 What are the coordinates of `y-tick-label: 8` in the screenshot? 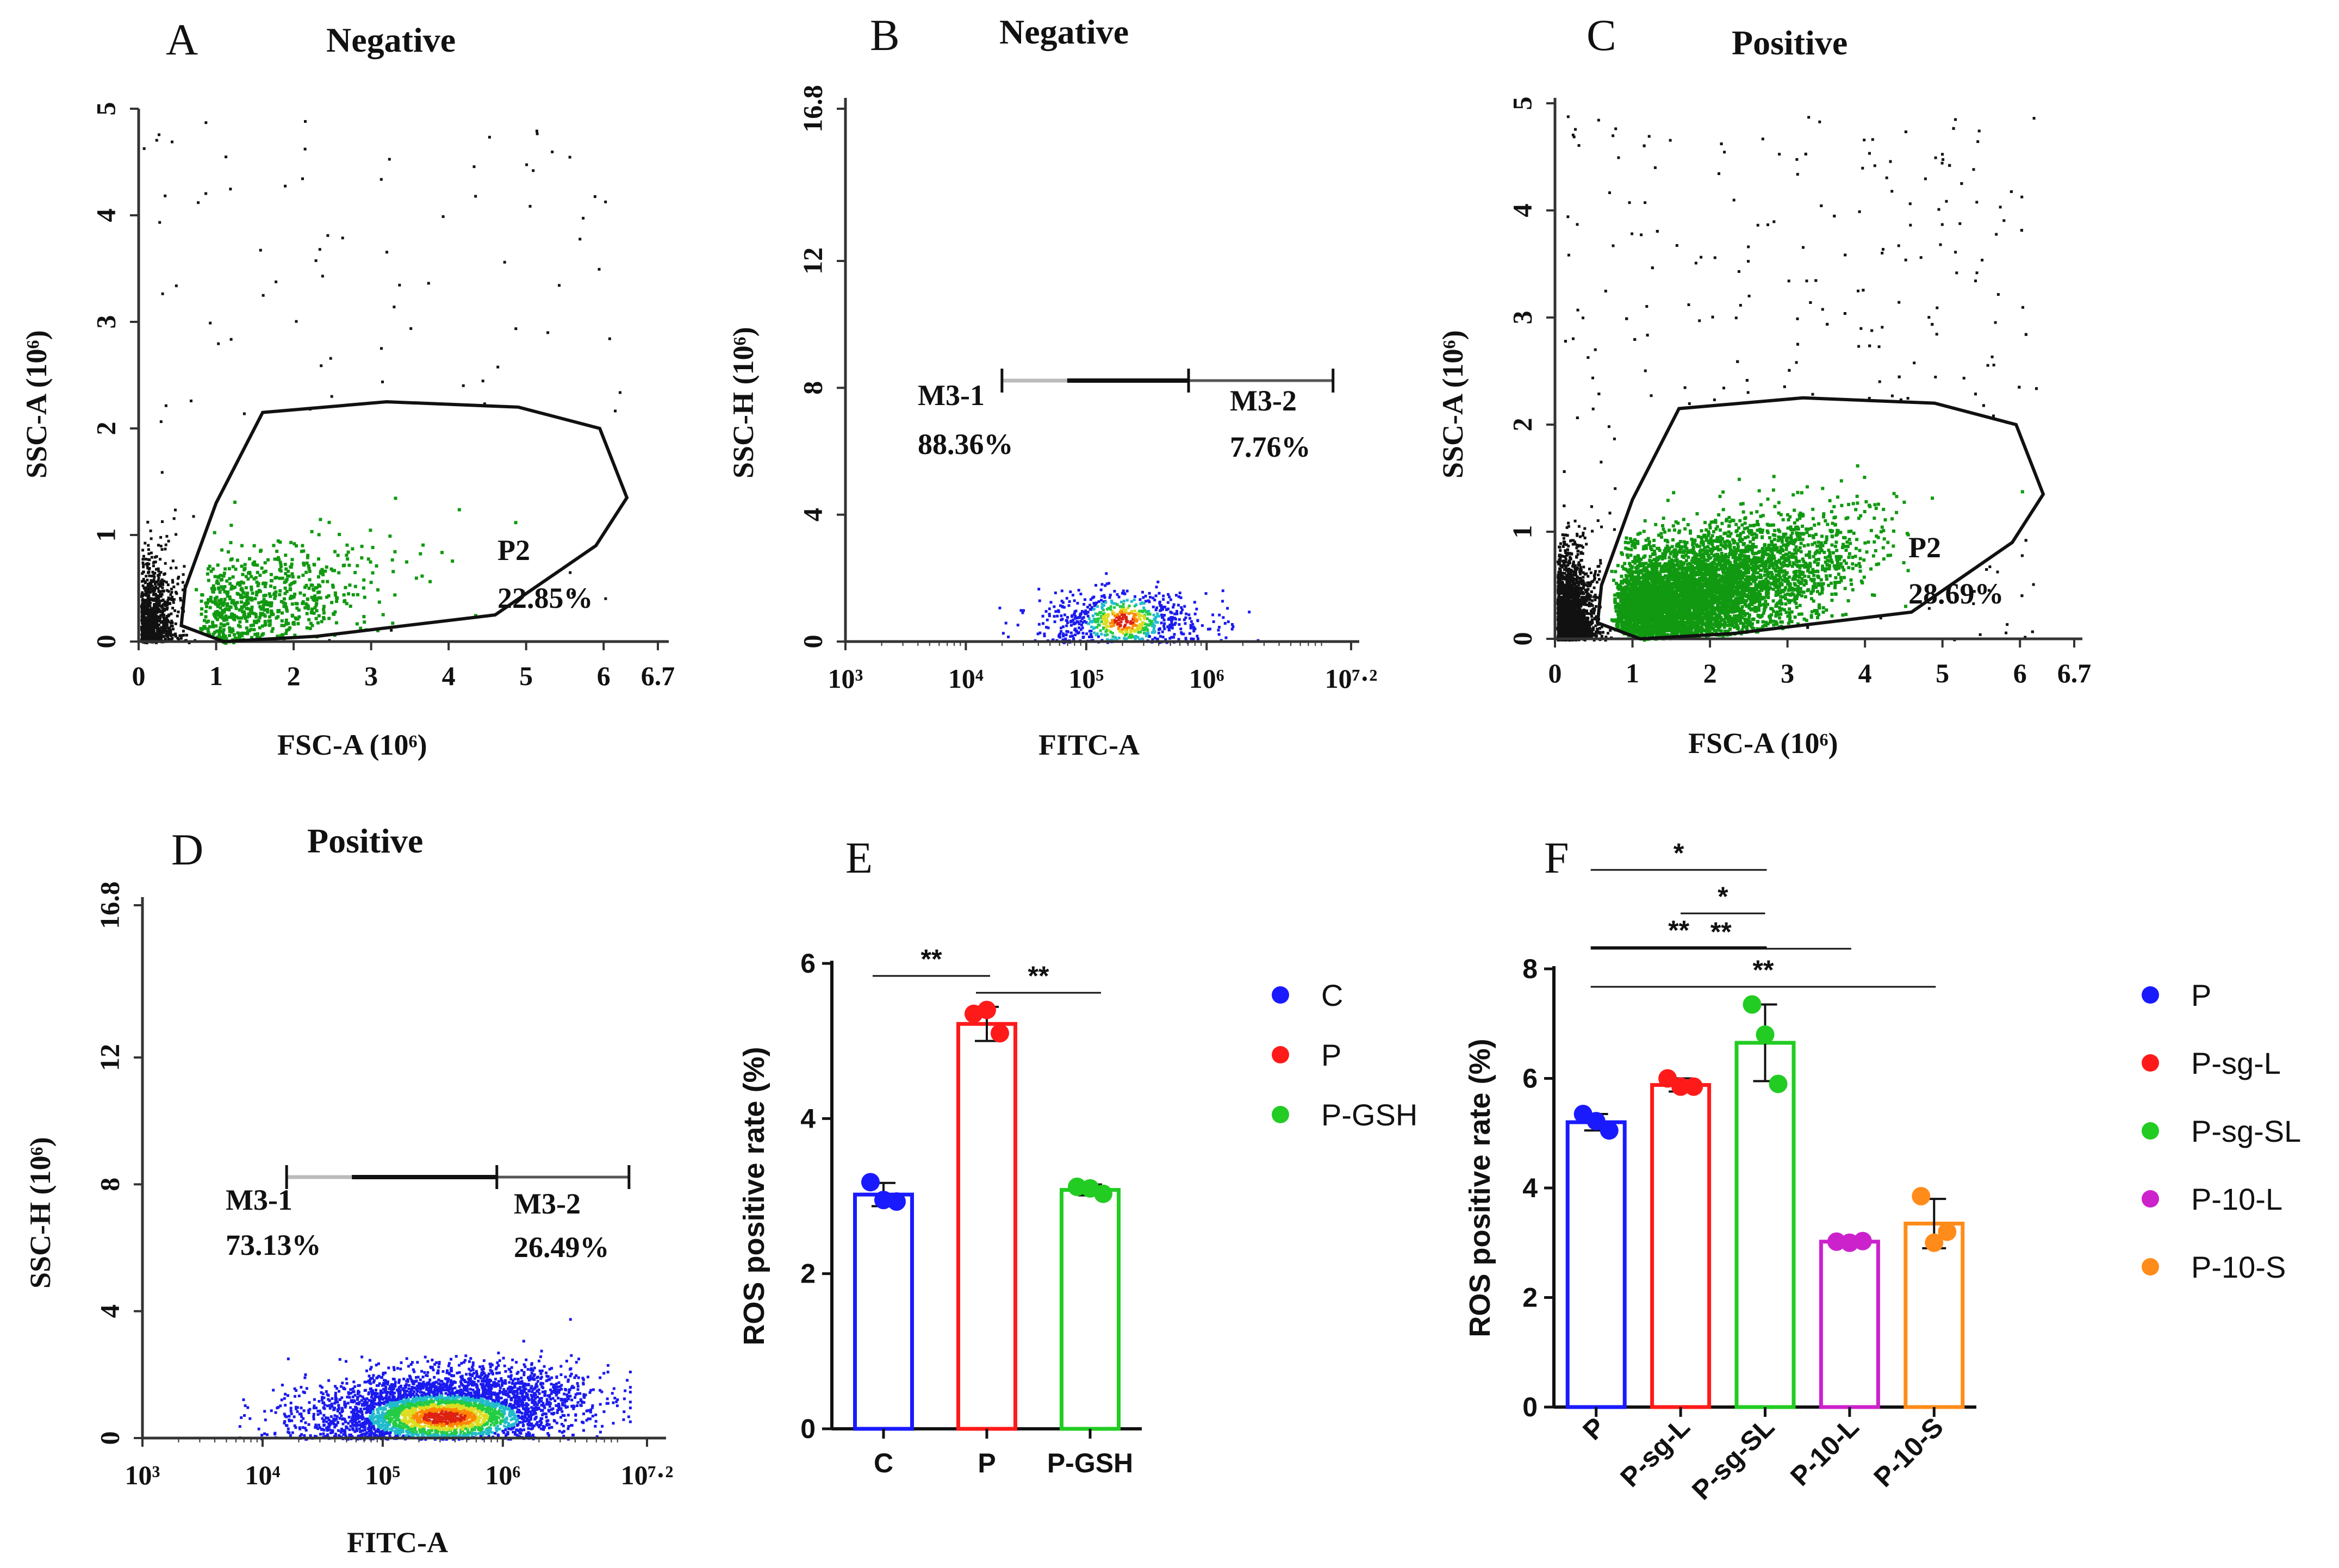 It's located at (812, 388).